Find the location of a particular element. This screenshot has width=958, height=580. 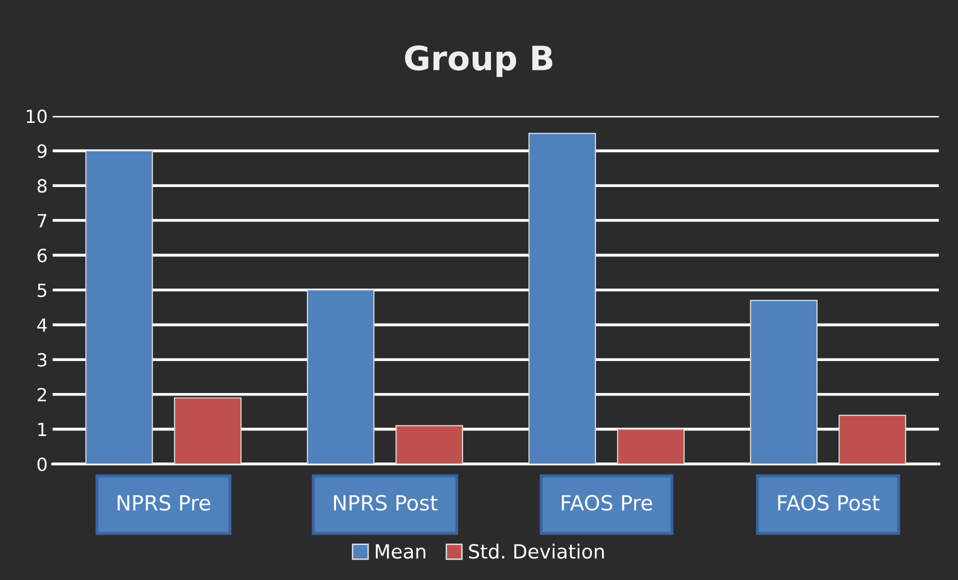

y-tick-label: 10 is located at coordinates (36, 116).